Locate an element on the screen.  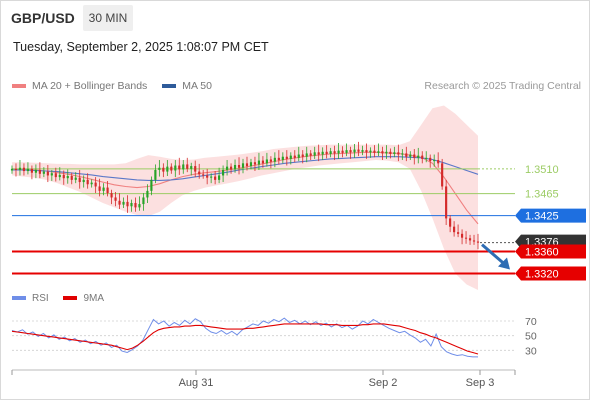
projection-arrow-head is located at coordinates (504, 263).